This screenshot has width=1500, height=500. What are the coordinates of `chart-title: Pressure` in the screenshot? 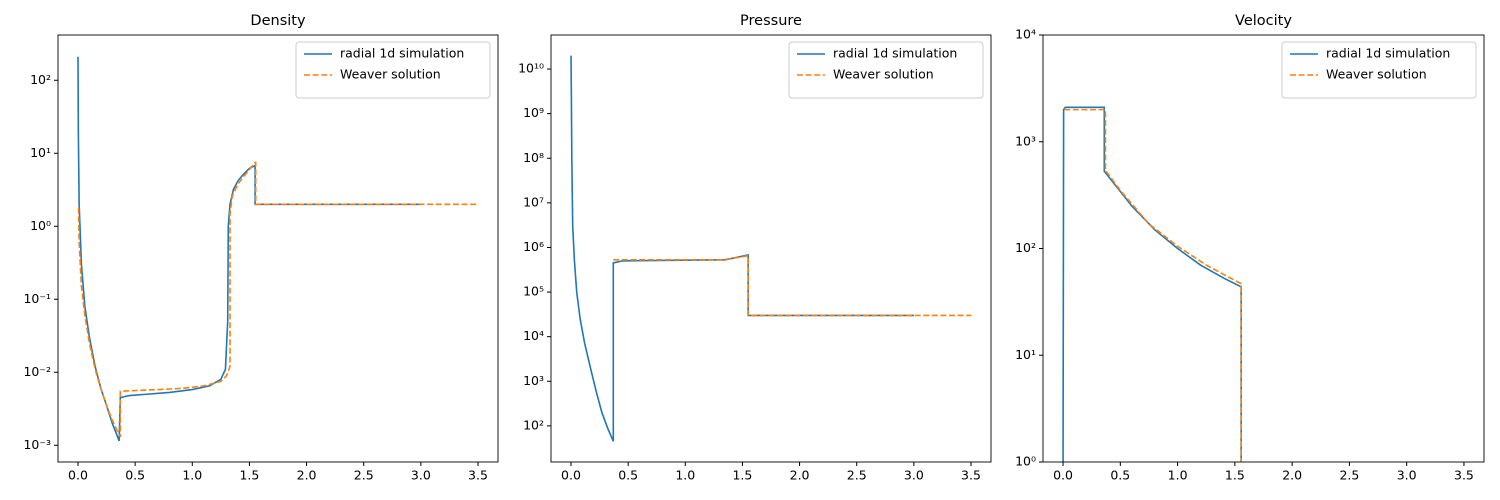 It's located at (771, 21).